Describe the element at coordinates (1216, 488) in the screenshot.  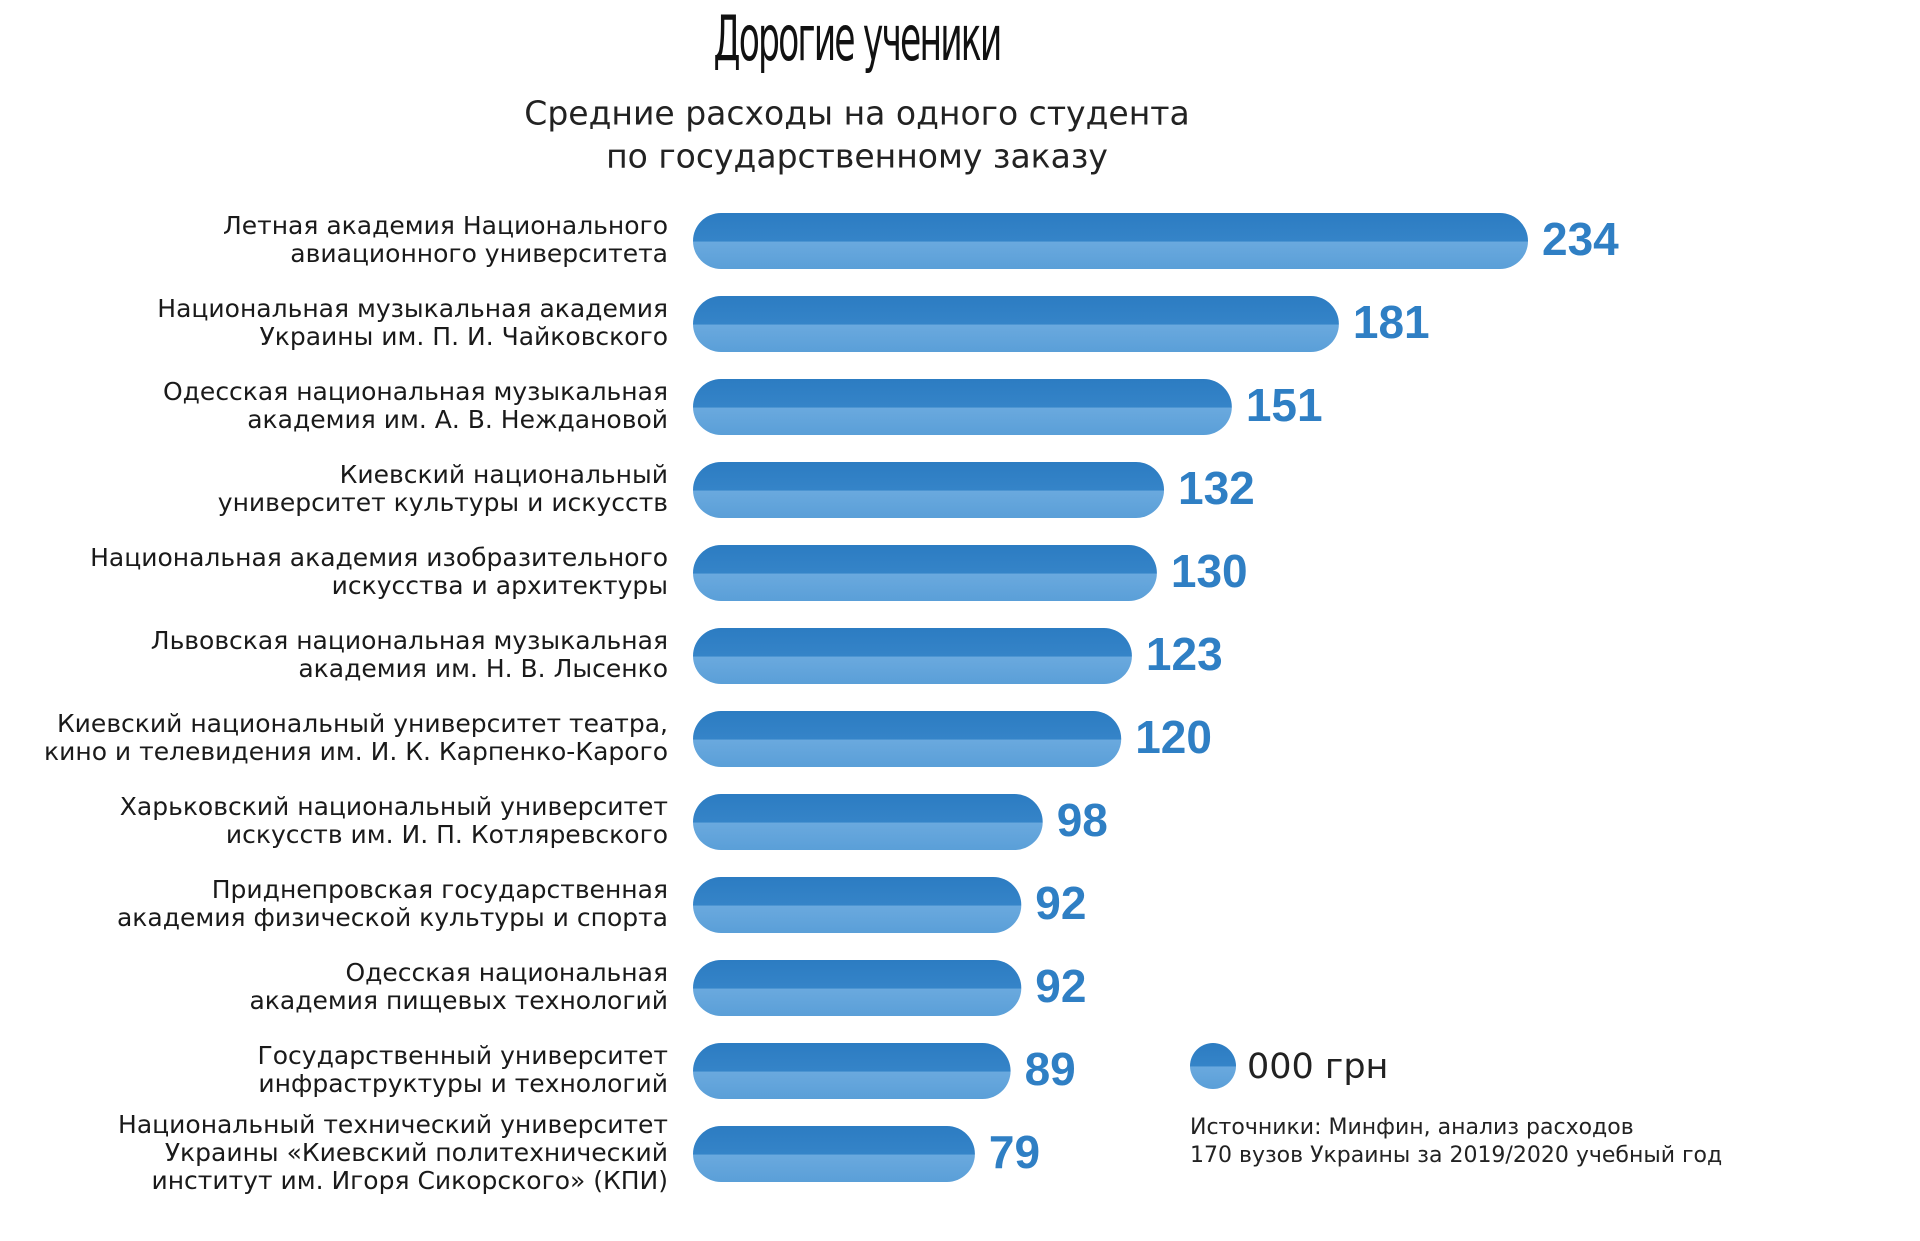
I see `value-label: 132` at that location.